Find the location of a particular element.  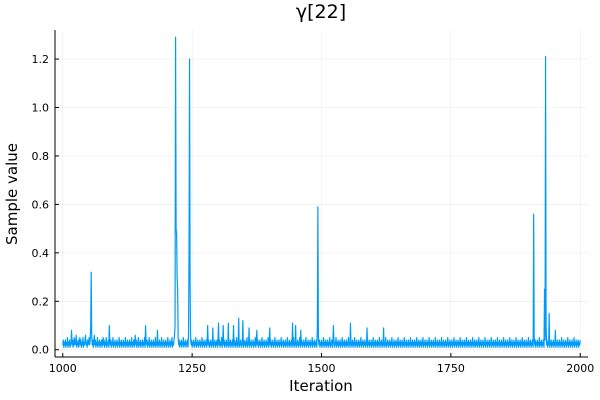

y-tick-label-5: 1.0 is located at coordinates (41, 108).